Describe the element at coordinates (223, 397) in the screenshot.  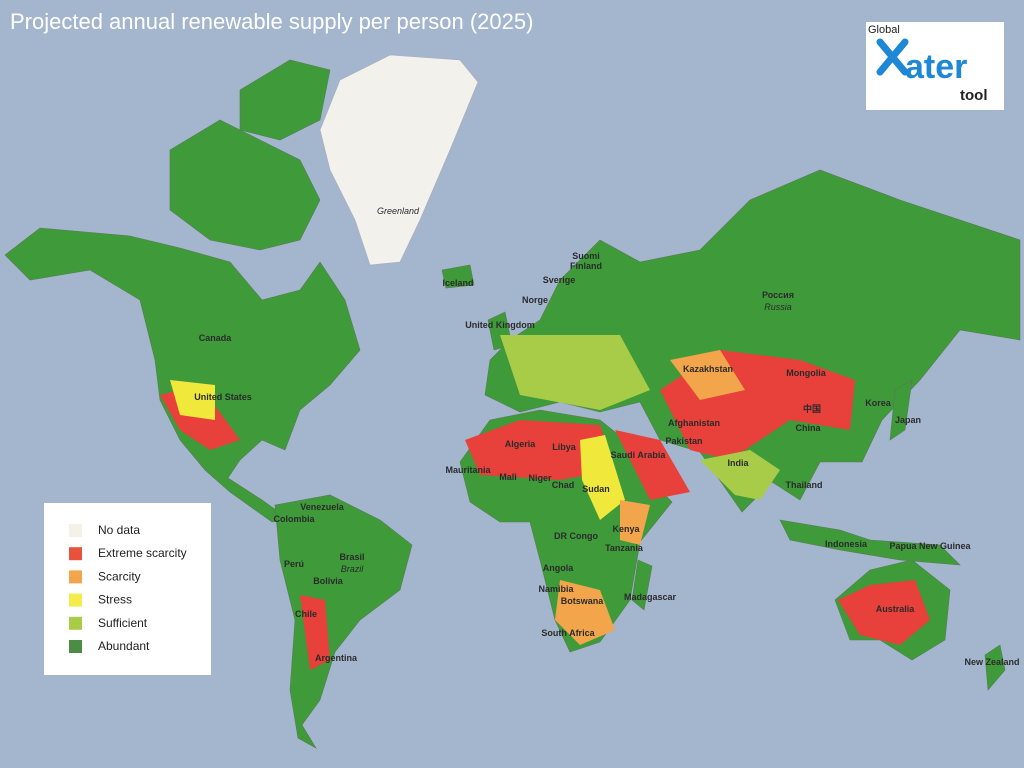
I see `map-label: United States` at that location.